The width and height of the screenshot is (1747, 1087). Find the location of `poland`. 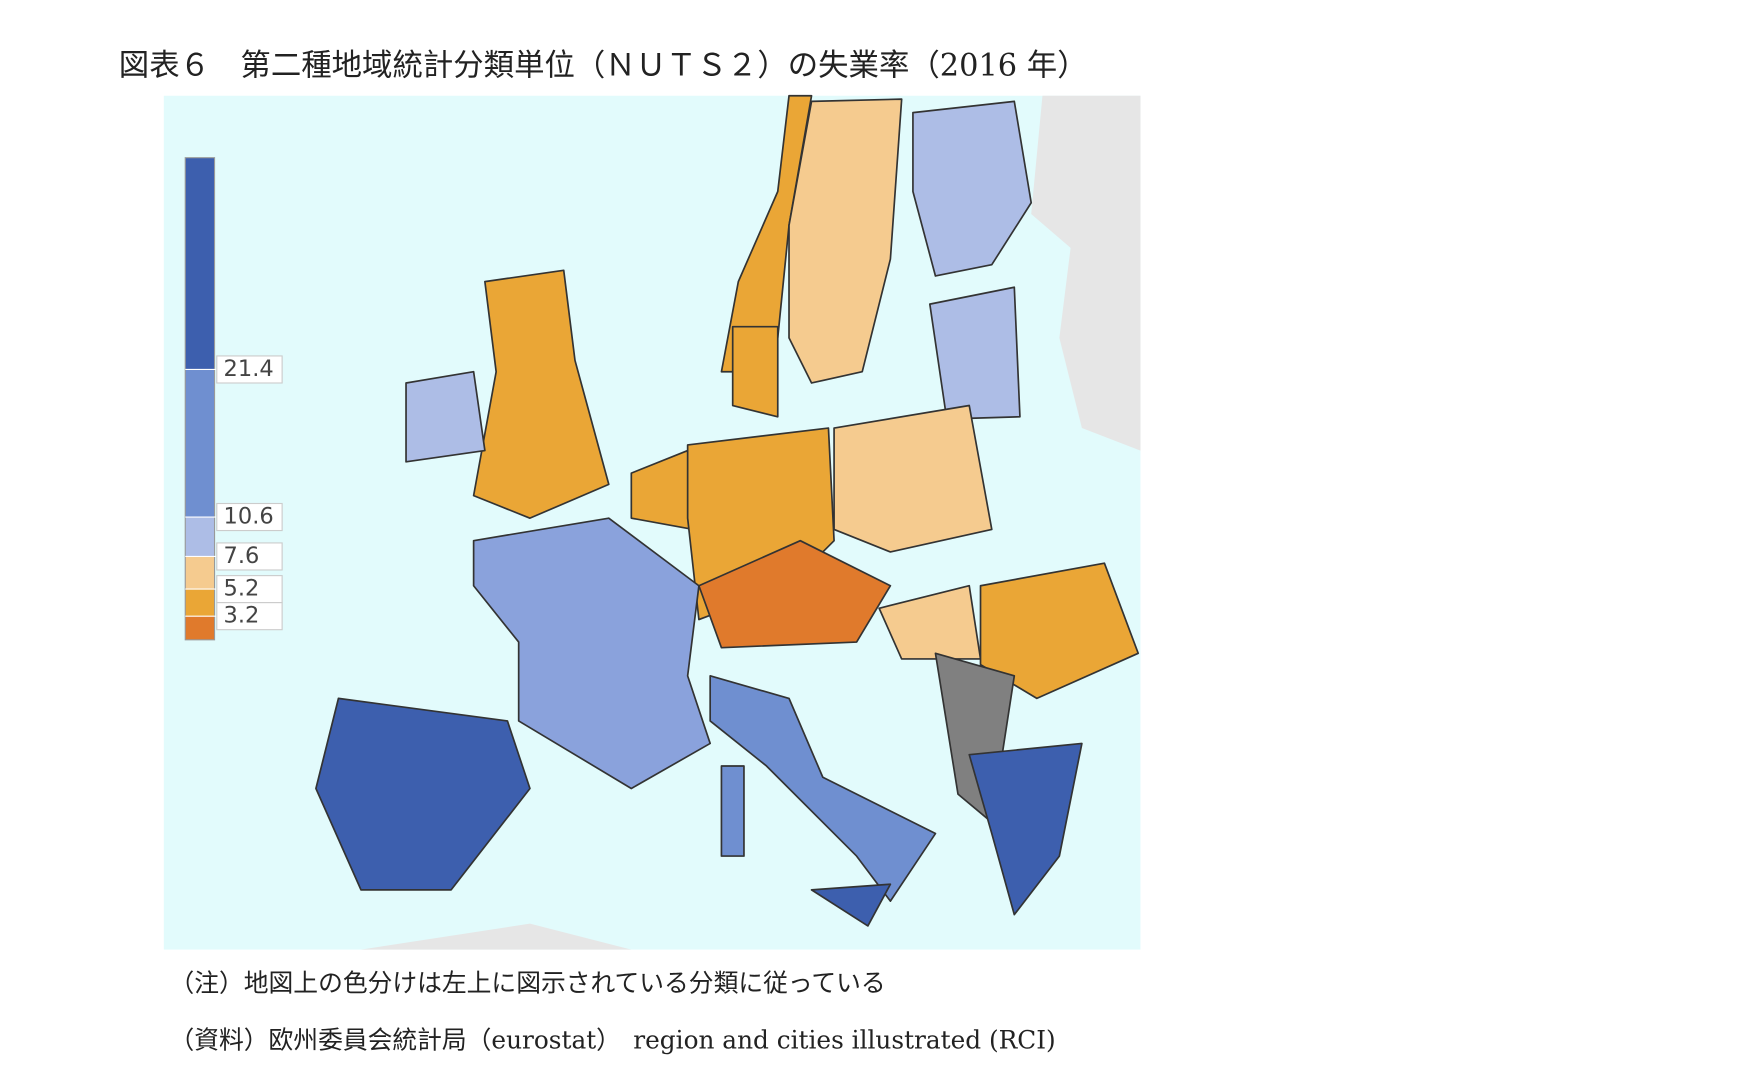

poland is located at coordinates (913, 478).